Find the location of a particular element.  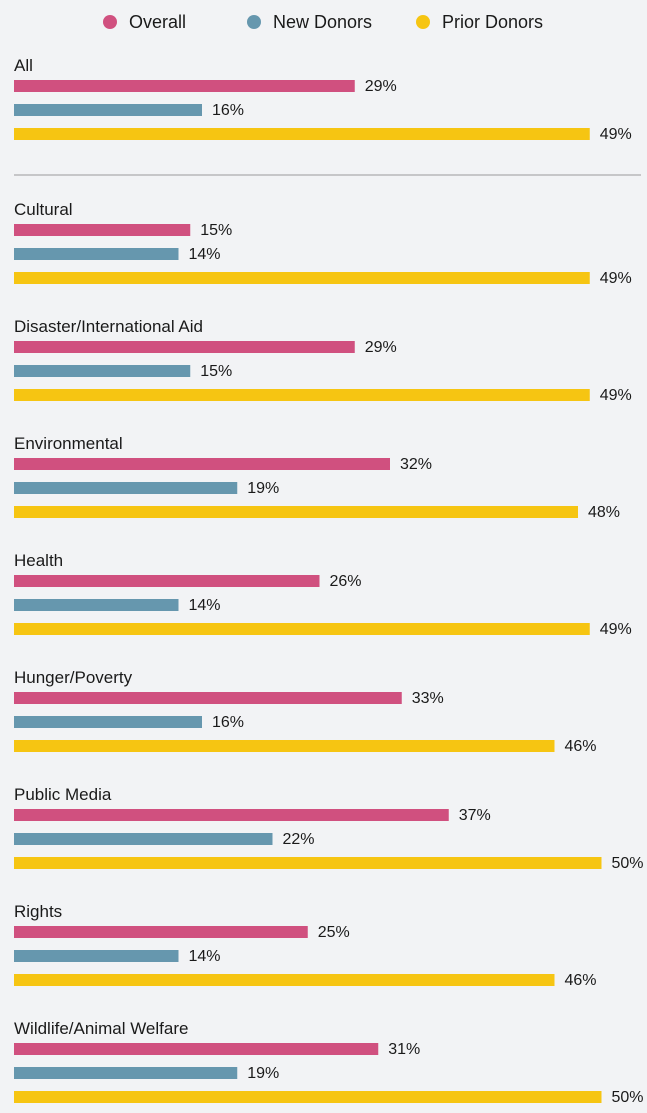

bar-cultural-new-donors is located at coordinates (96, 254).